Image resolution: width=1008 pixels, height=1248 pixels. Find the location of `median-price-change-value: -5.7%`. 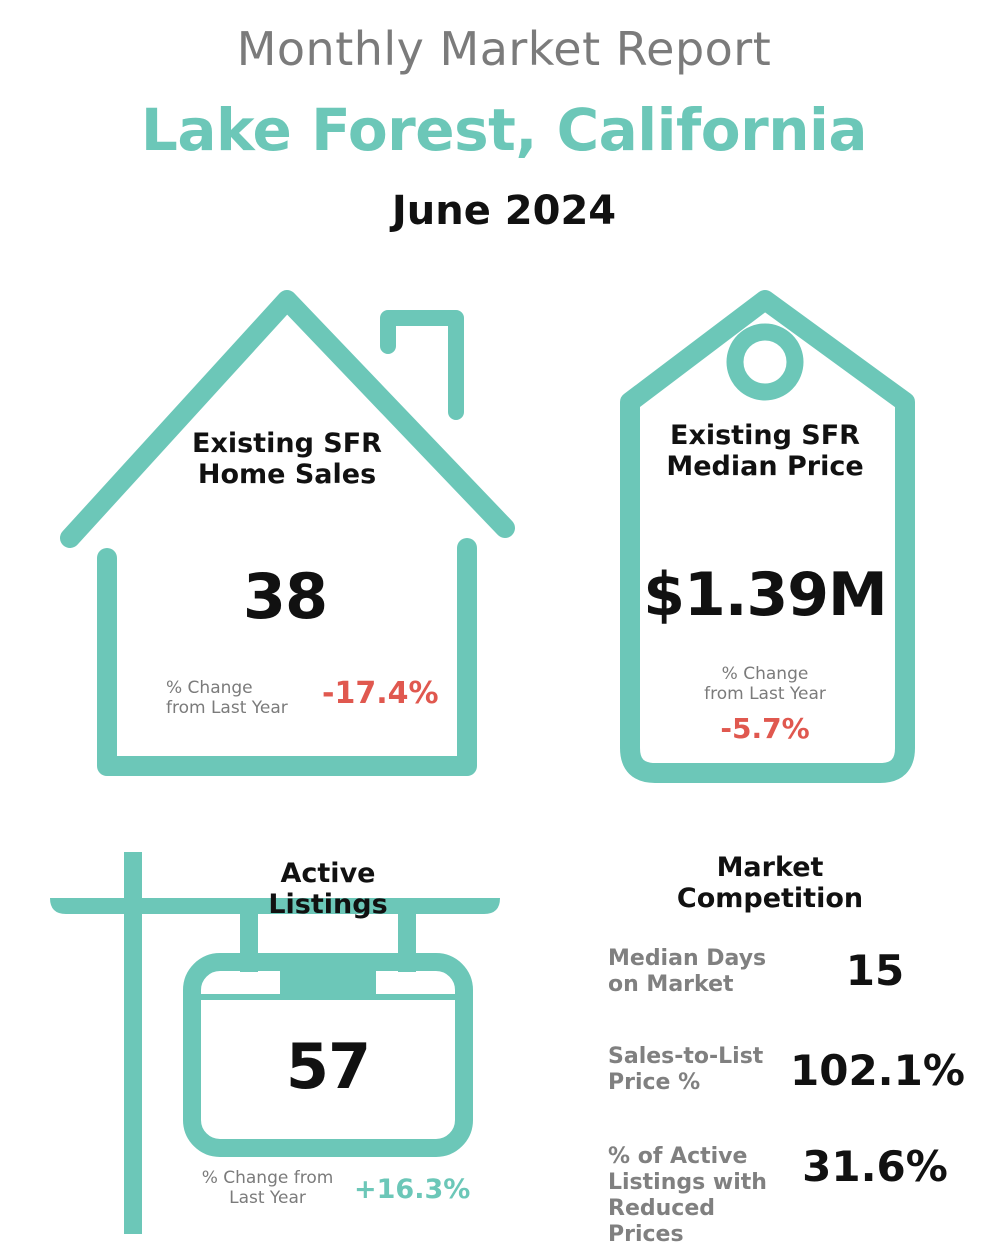

median-price-change-value: -5.7% is located at coordinates (765, 728).